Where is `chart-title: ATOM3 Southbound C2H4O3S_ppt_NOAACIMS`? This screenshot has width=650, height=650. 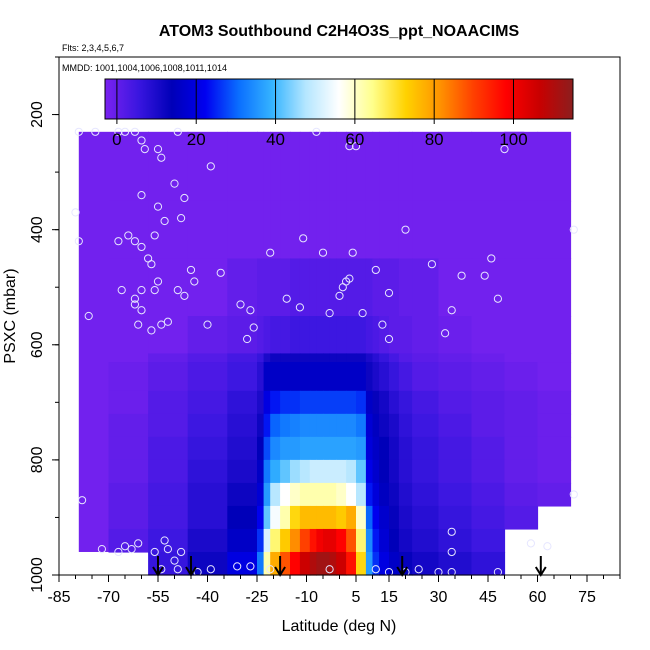 chart-title: ATOM3 Southbound C2H4O3S_ppt_NOAACIMS is located at coordinates (339, 31).